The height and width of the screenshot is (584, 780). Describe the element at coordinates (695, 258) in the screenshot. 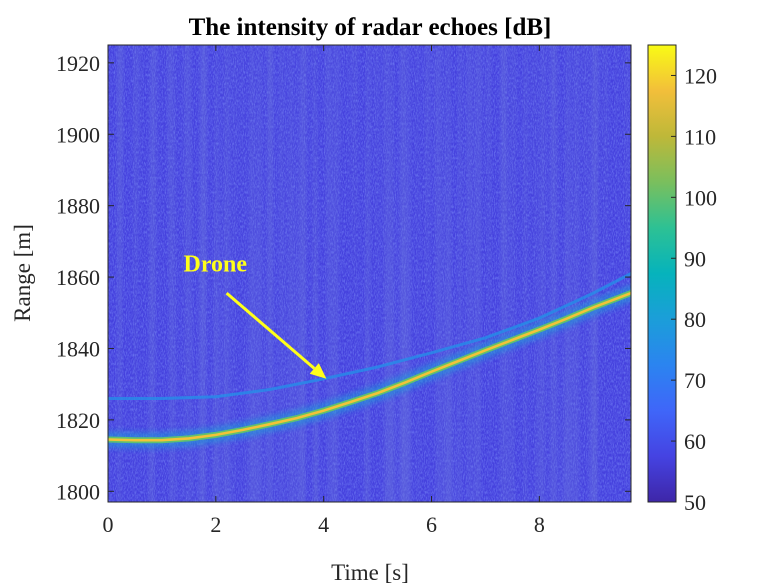

I see `colorbar-tick-label: 90` at that location.